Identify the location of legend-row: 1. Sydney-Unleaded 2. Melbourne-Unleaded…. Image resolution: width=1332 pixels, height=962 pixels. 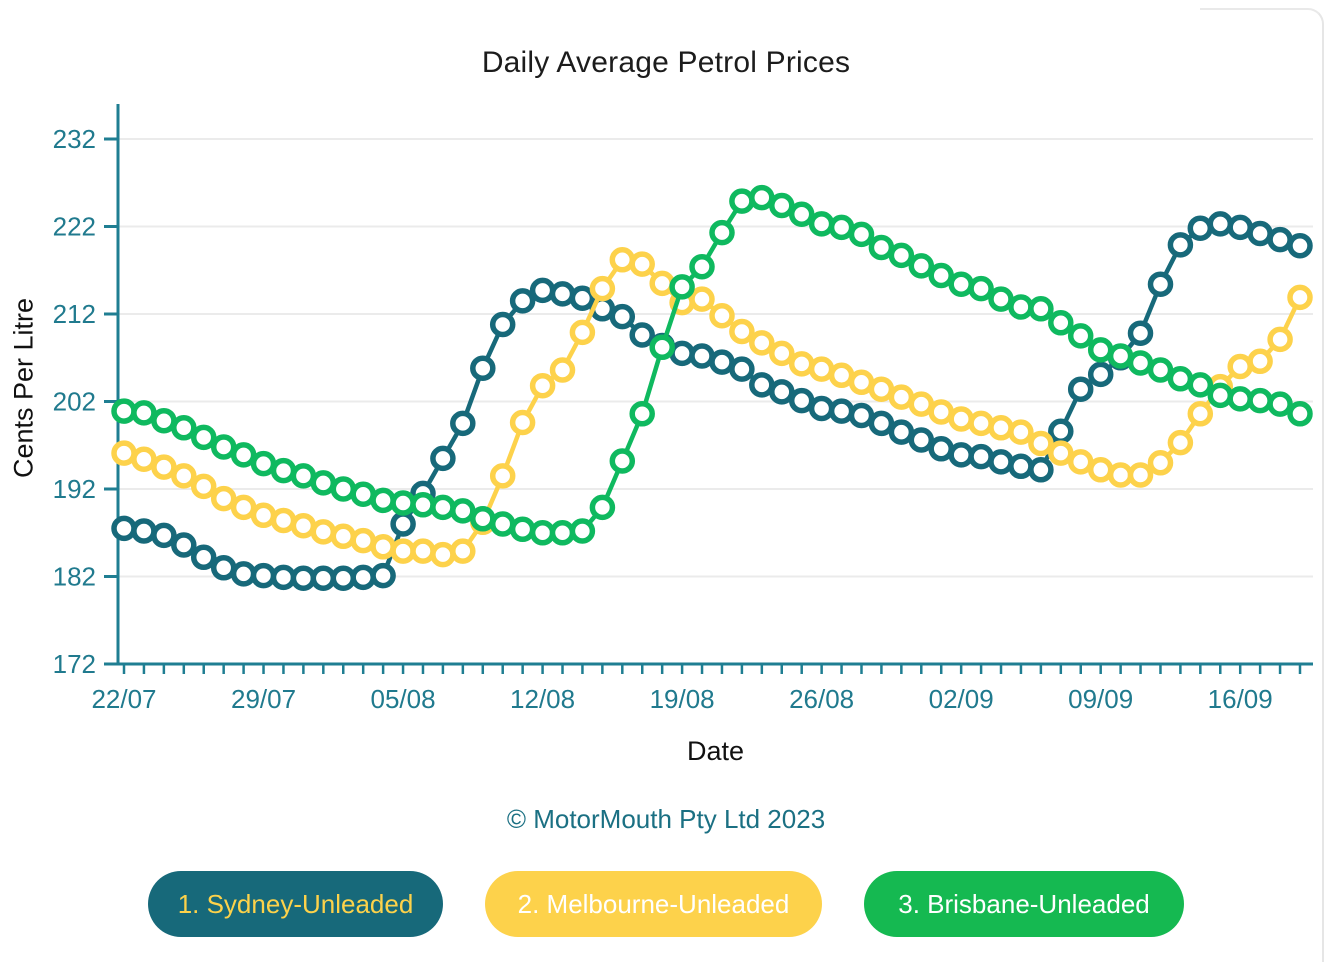
(666, 904).